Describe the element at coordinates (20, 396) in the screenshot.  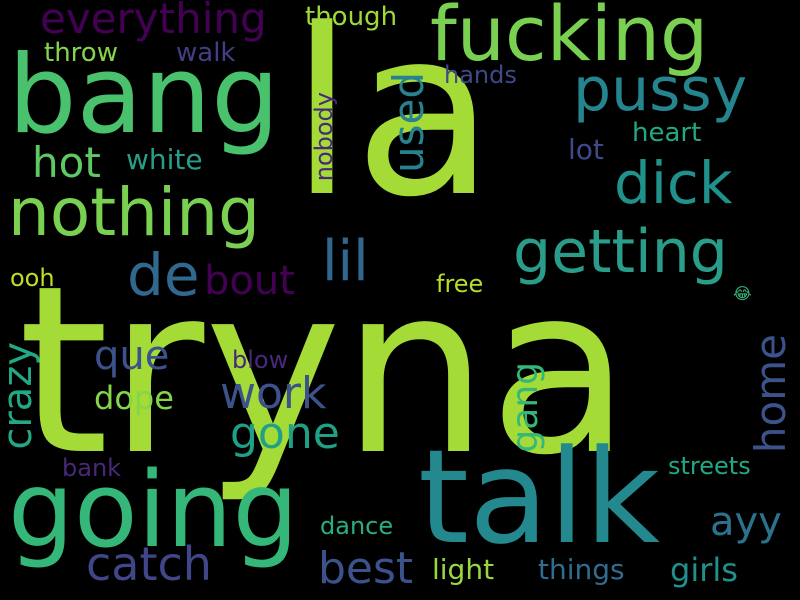
I see `word-crazy: crazy` at that location.